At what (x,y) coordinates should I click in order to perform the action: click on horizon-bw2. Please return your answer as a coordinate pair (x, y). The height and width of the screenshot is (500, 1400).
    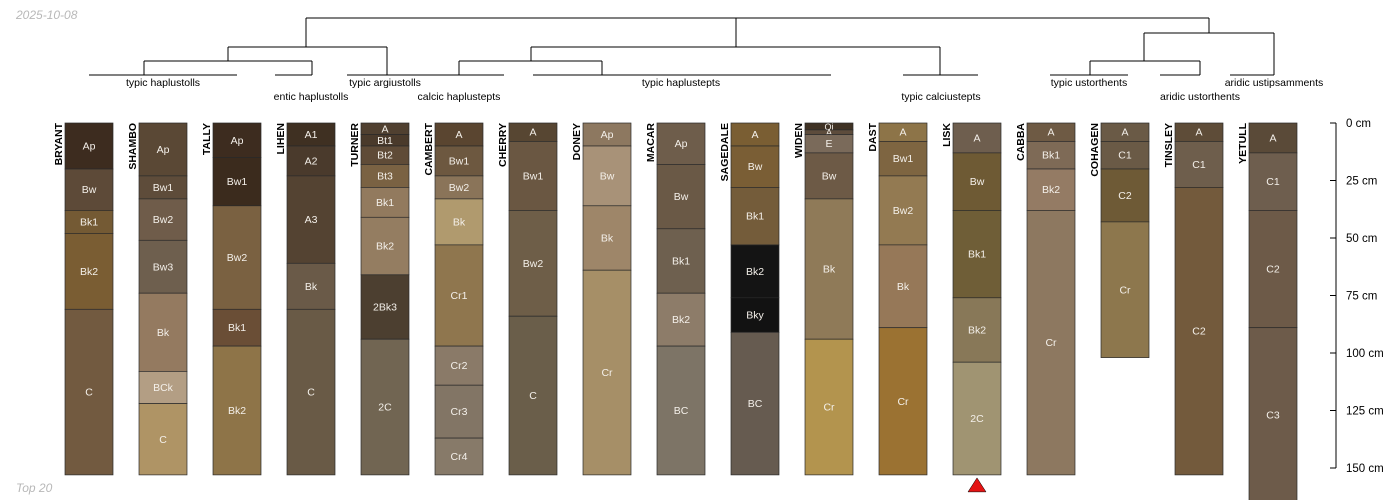
    Looking at the image, I should click on (533, 263).